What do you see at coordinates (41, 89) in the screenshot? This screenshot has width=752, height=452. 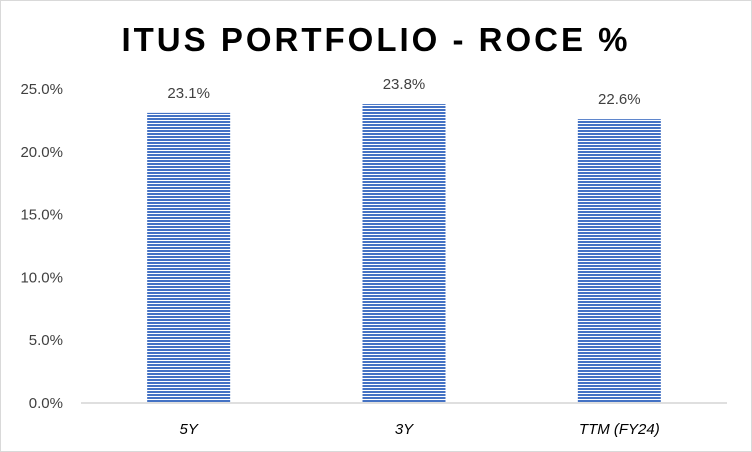 I see `y-tick-label: 25.0%` at bounding box center [41, 89].